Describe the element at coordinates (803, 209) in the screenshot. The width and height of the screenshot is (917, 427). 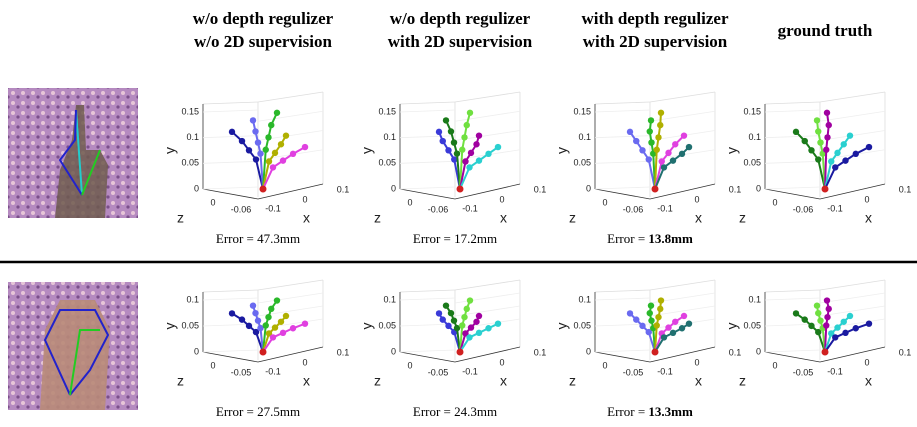
I see `z-tick-label: -0.06` at that location.